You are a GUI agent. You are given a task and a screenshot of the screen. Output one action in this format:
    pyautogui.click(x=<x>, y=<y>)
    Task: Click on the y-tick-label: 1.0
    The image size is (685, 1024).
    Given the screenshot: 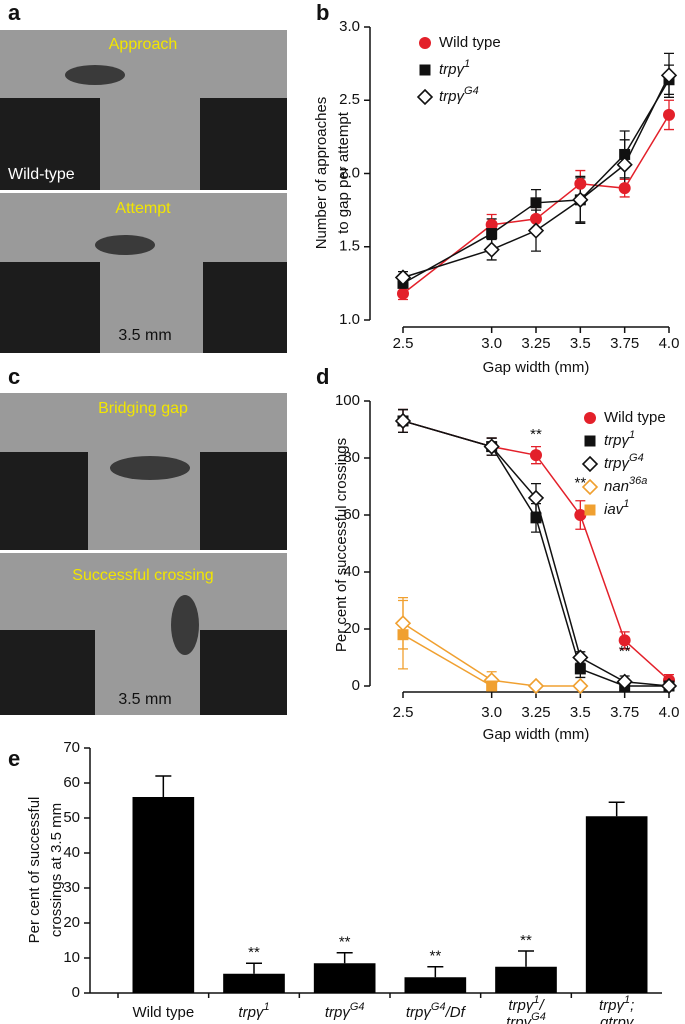 What is the action you would take?
    pyautogui.click(x=349, y=319)
    